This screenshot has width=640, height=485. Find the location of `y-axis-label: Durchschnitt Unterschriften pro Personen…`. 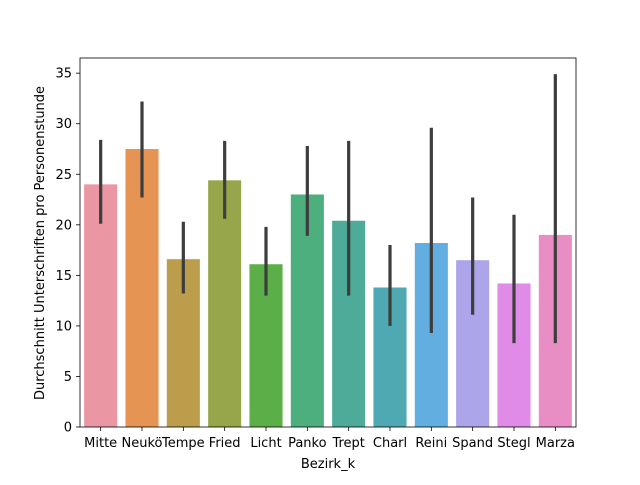

y-axis-label: Durchschnitt Unterschriften pro Personen… is located at coordinates (40, 243).